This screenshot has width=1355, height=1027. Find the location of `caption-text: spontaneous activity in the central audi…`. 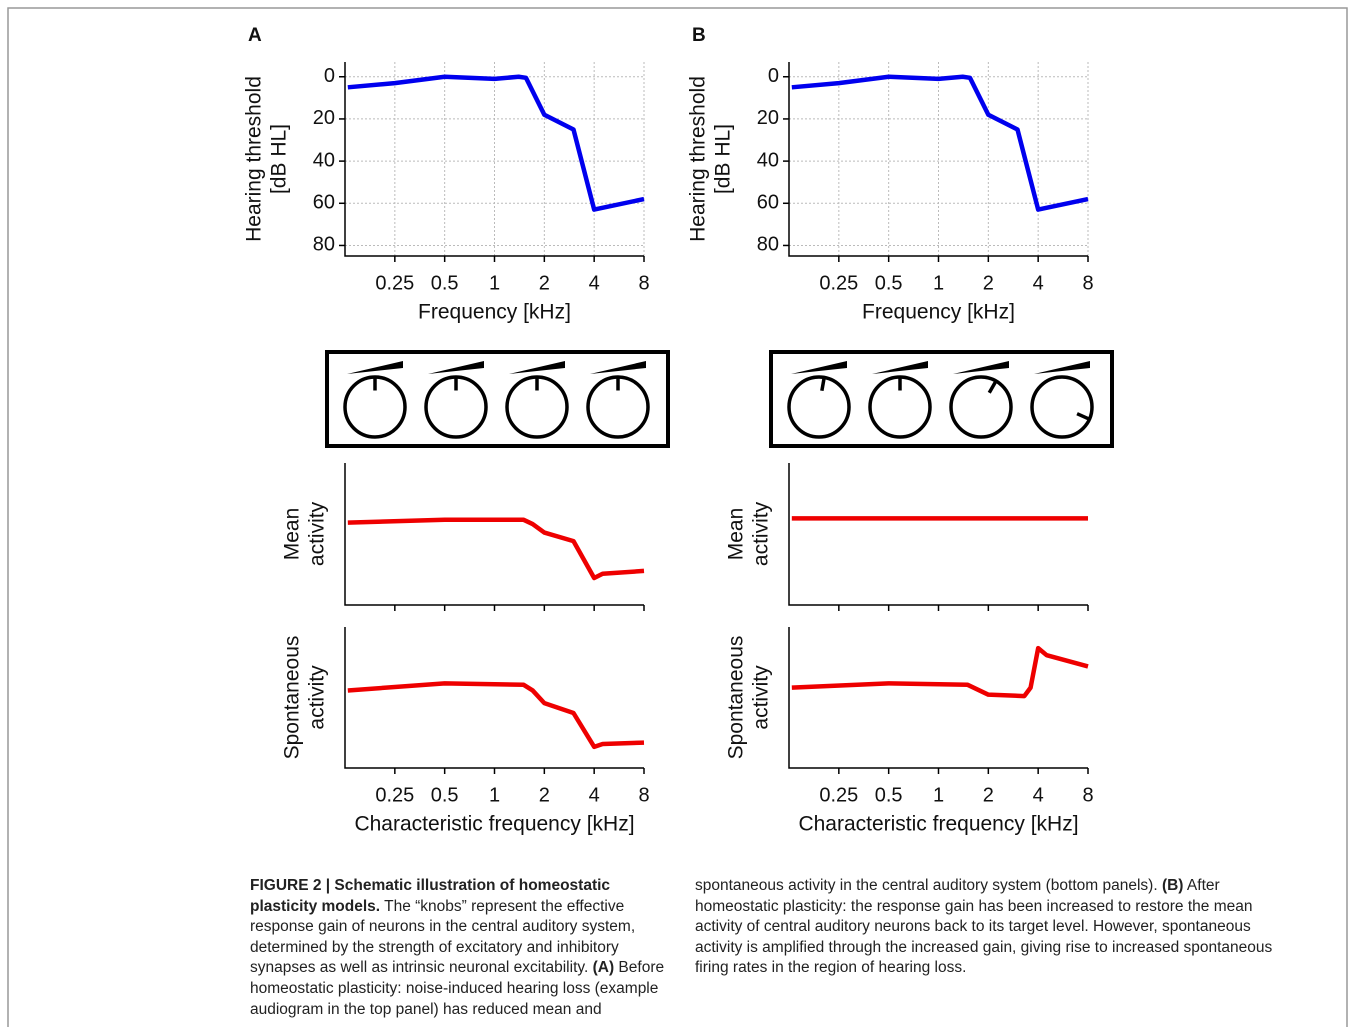

caption-text: spontaneous activity in the central audi… is located at coordinates (928, 885).